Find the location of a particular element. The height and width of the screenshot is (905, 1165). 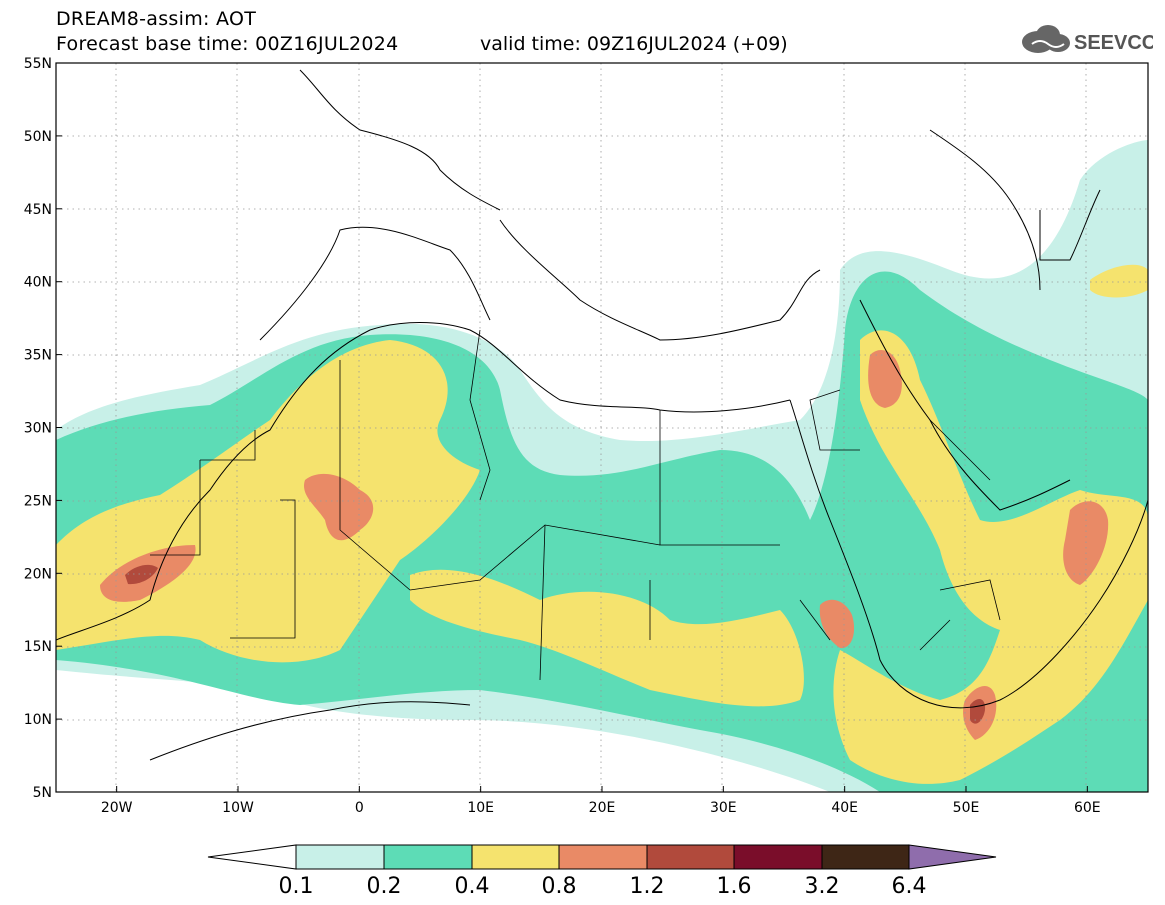

lon-tick-label: 10E is located at coordinates (480, 808).